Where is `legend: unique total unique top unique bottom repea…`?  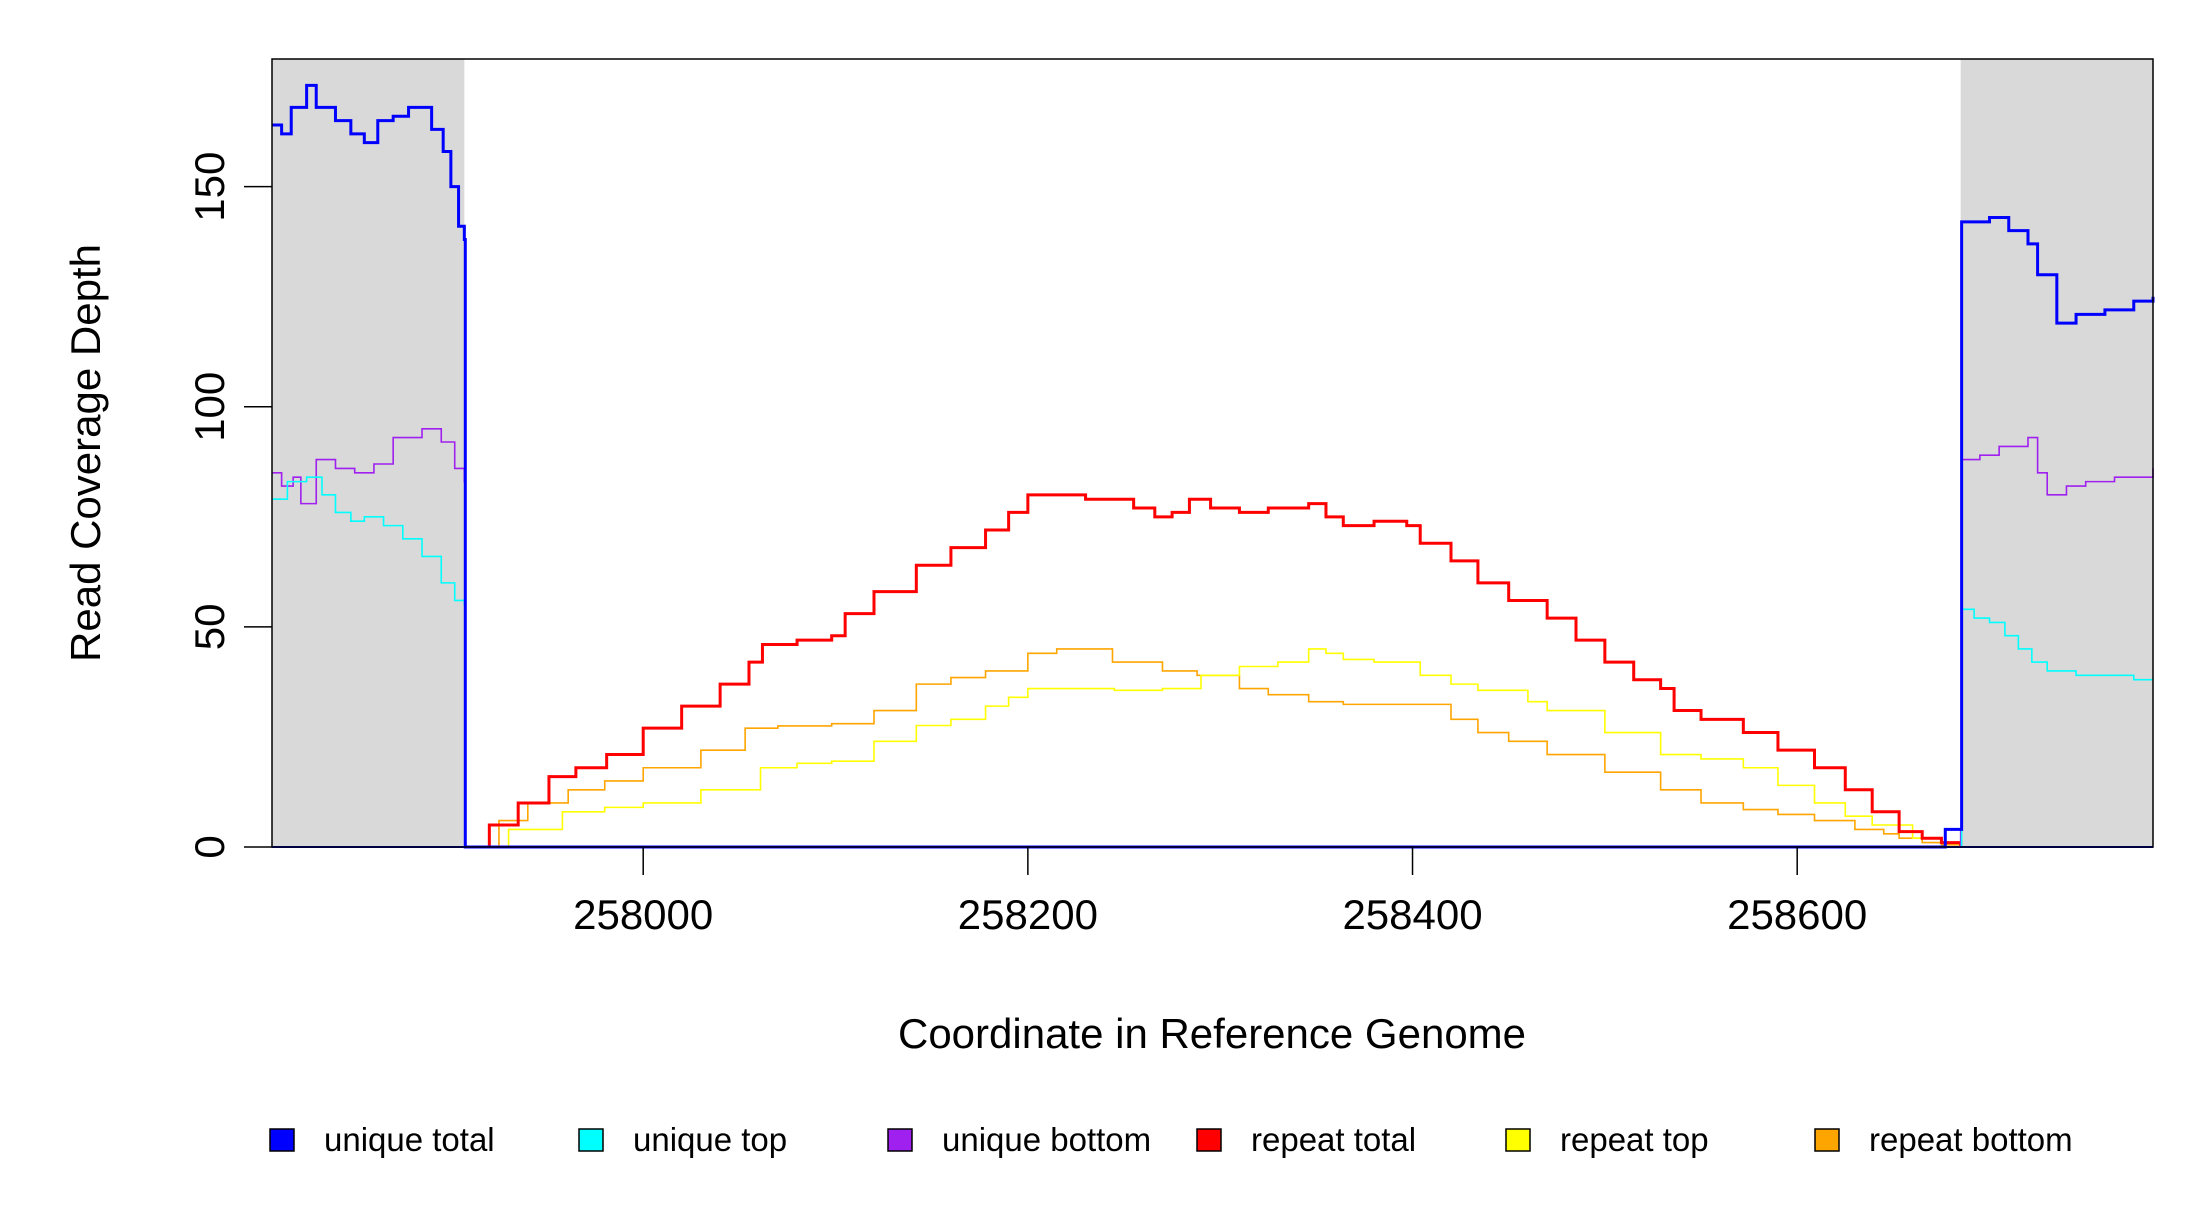
legend: unique total unique top unique bottom repea… is located at coordinates (1171, 1139).